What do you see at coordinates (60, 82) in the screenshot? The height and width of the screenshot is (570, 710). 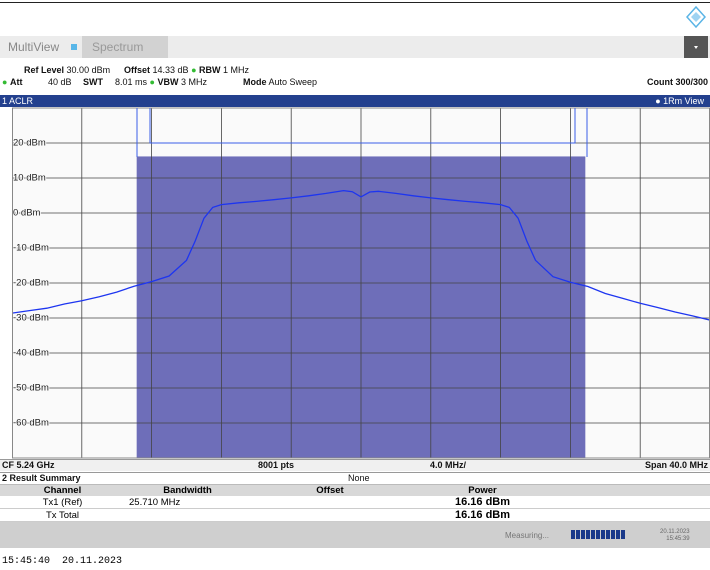 I see `setting: 40 dB` at bounding box center [60, 82].